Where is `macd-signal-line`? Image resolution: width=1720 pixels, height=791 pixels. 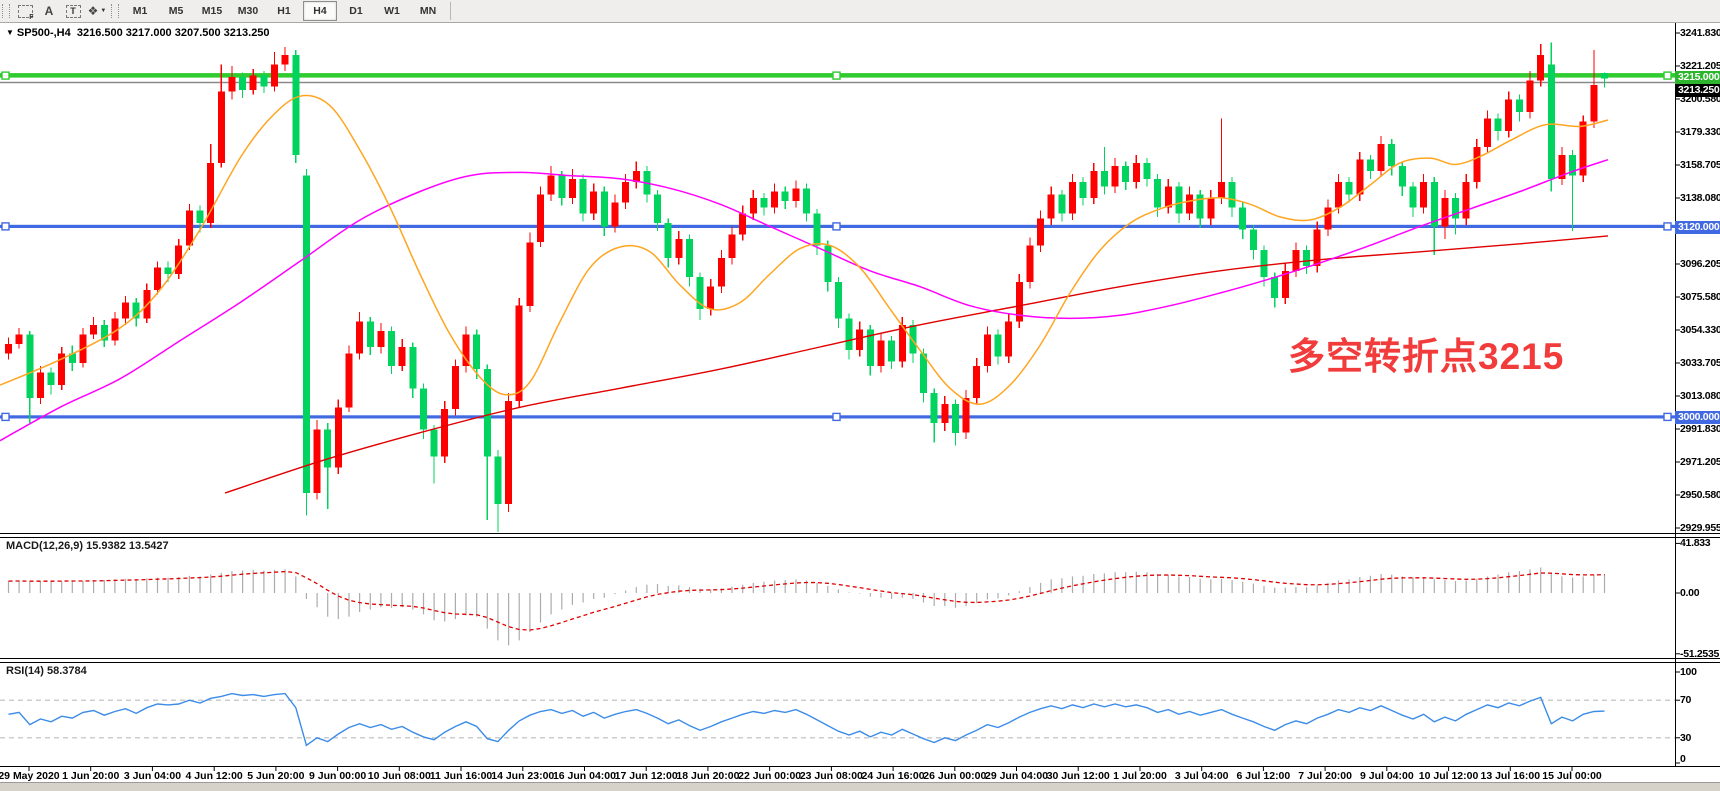 macd-signal-line is located at coordinates (806, 600).